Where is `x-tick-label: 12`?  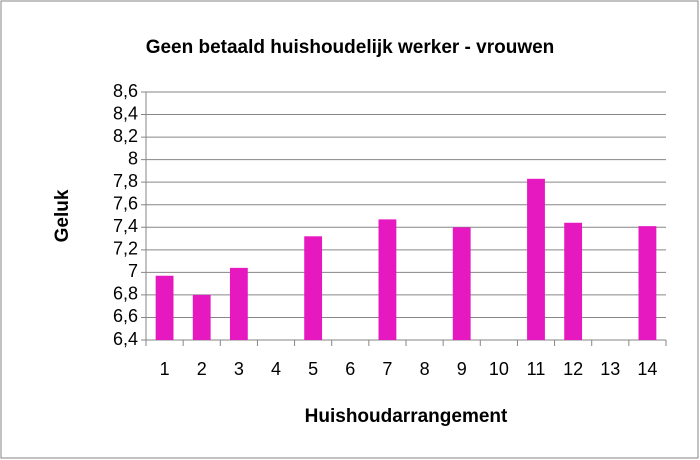
x-tick-label: 12 is located at coordinates (573, 369).